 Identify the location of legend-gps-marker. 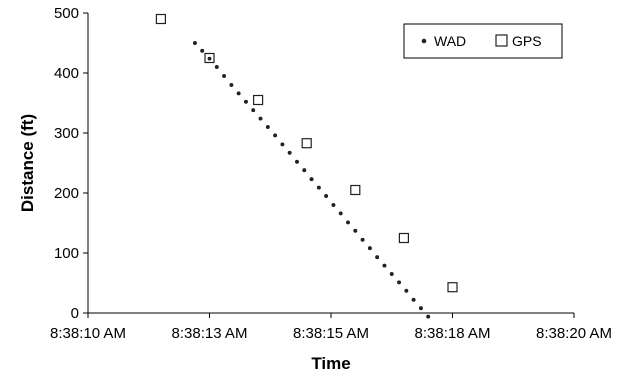
(501, 40).